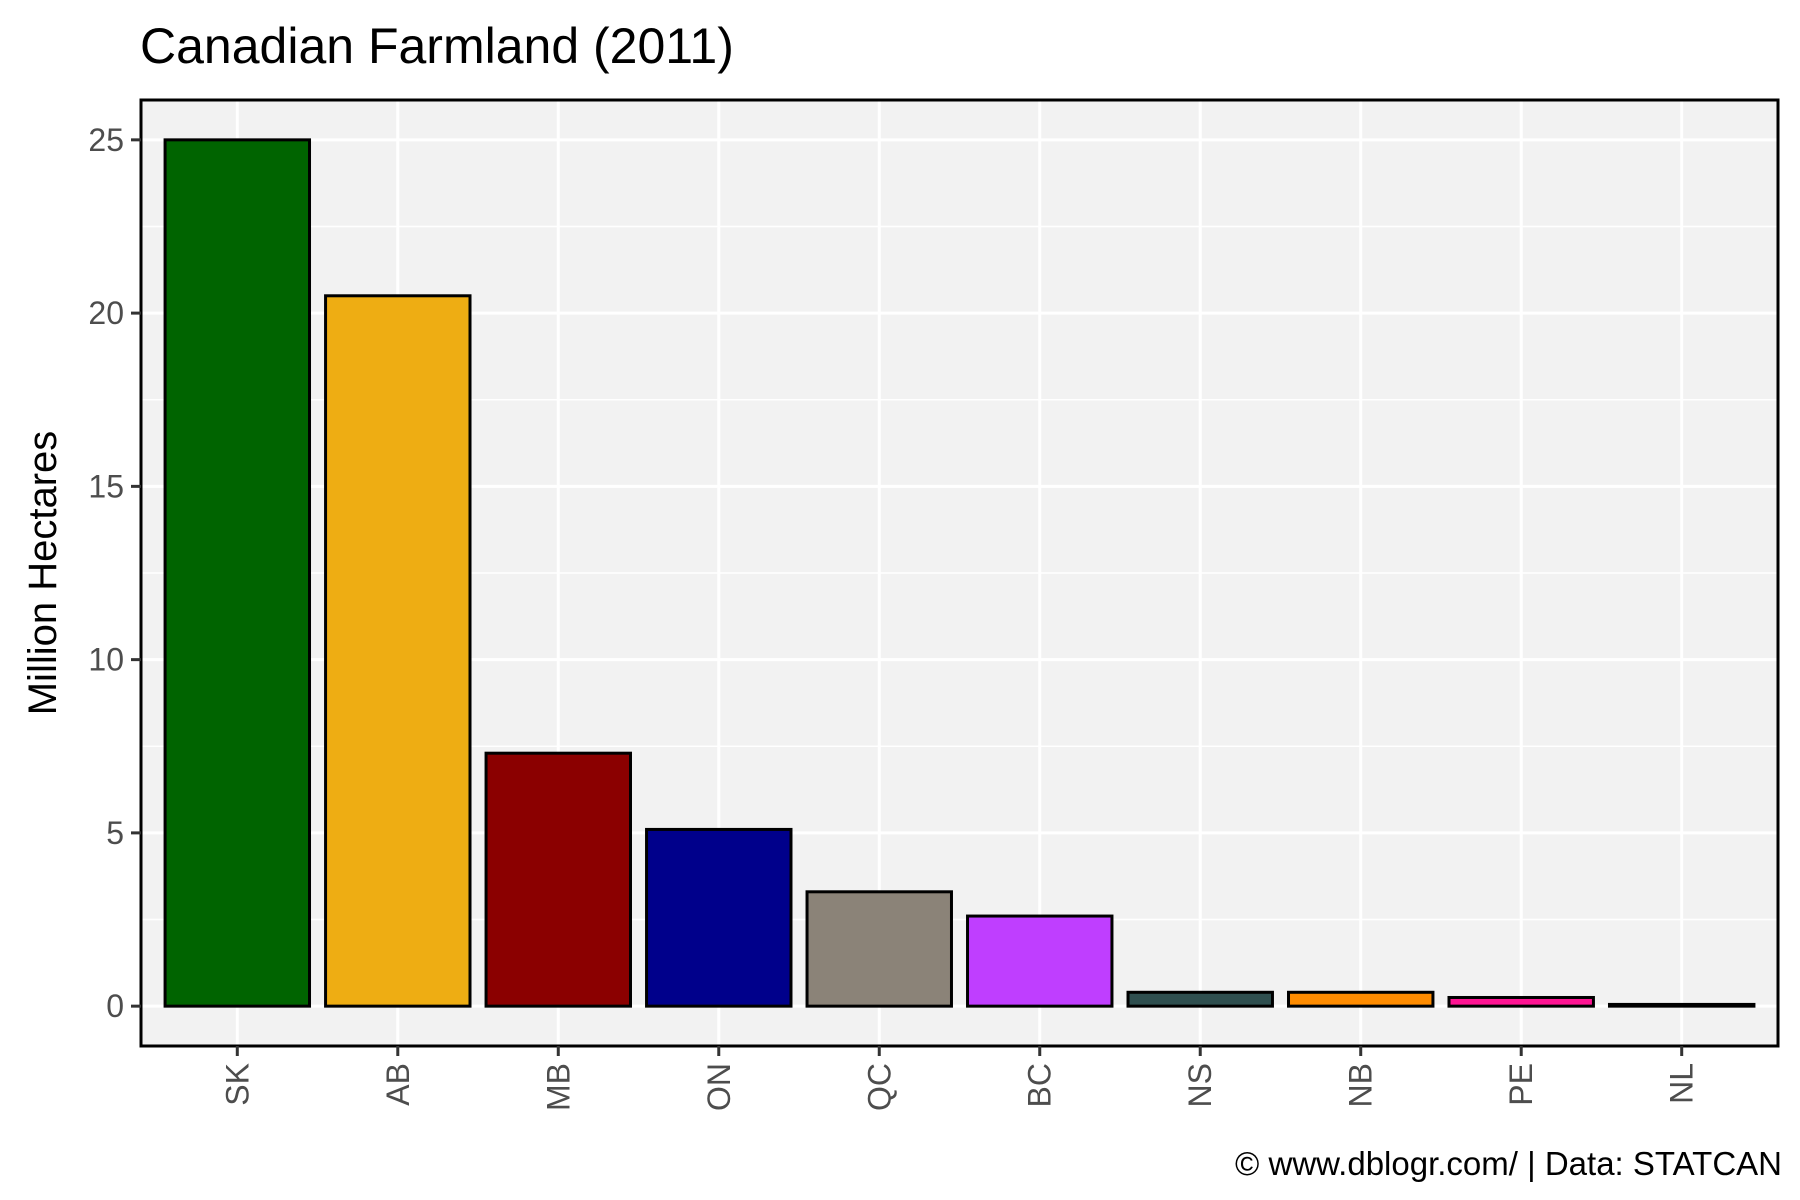 Image resolution: width=1800 pixels, height=1200 pixels. I want to click on y-tick-label: 20, so click(106, 313).